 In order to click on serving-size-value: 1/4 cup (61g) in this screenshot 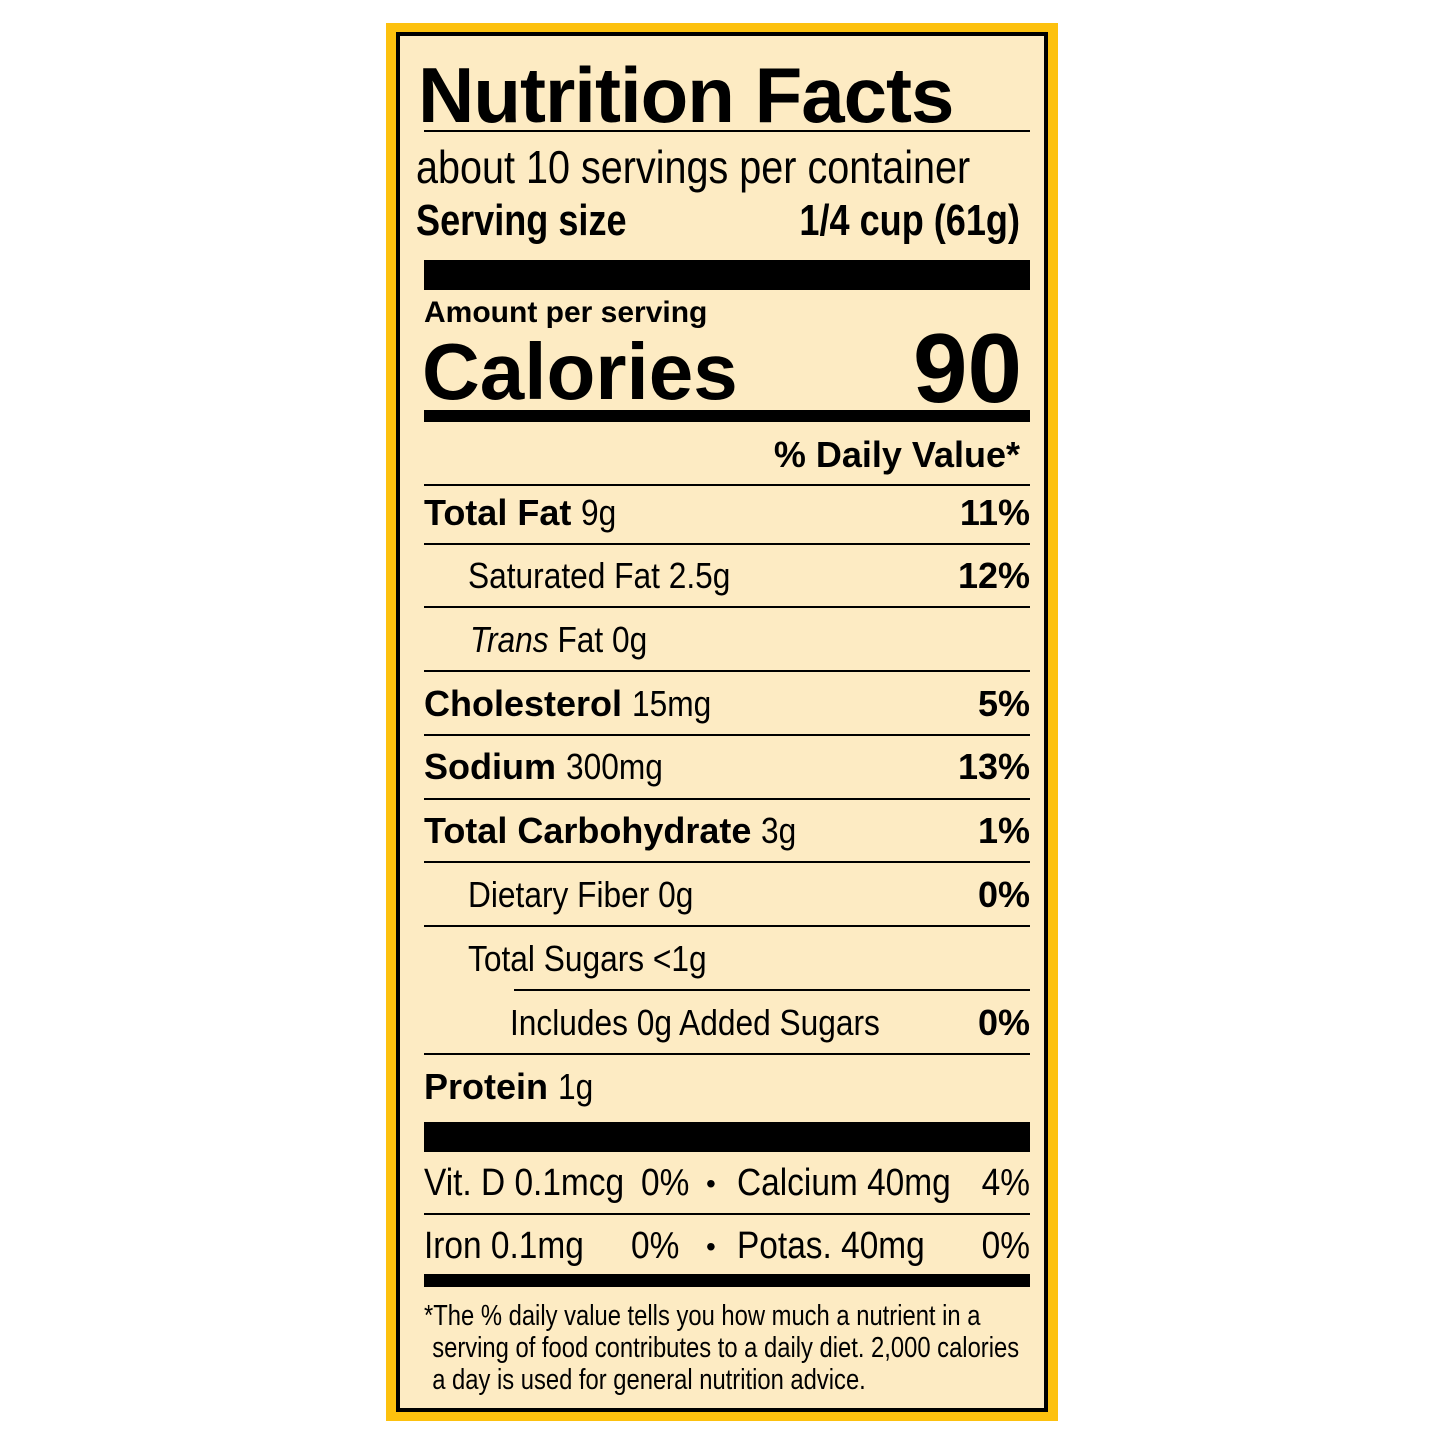, I will do `click(909, 220)`.